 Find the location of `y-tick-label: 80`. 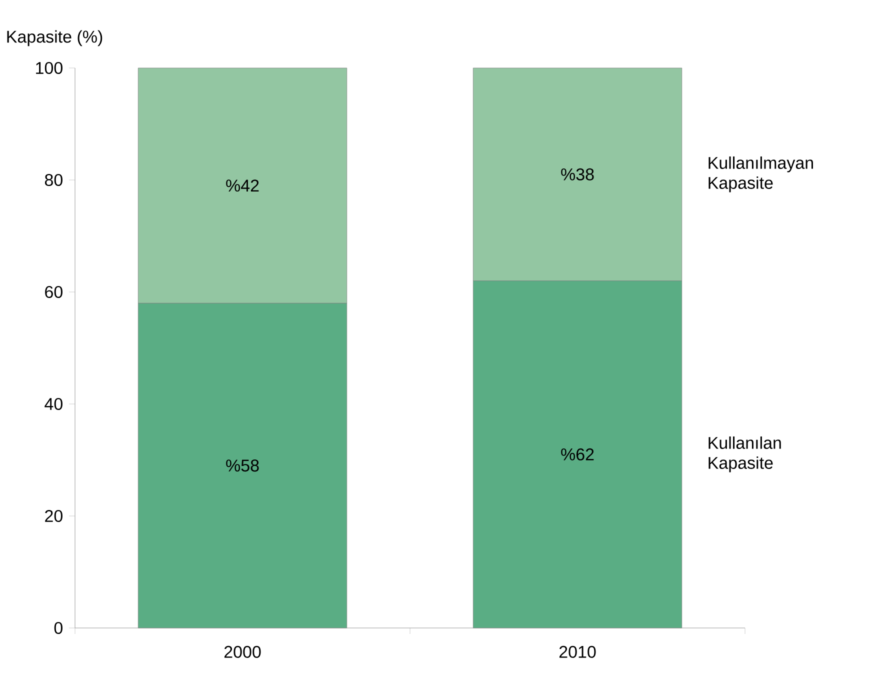

y-tick-label: 80 is located at coordinates (53, 180).